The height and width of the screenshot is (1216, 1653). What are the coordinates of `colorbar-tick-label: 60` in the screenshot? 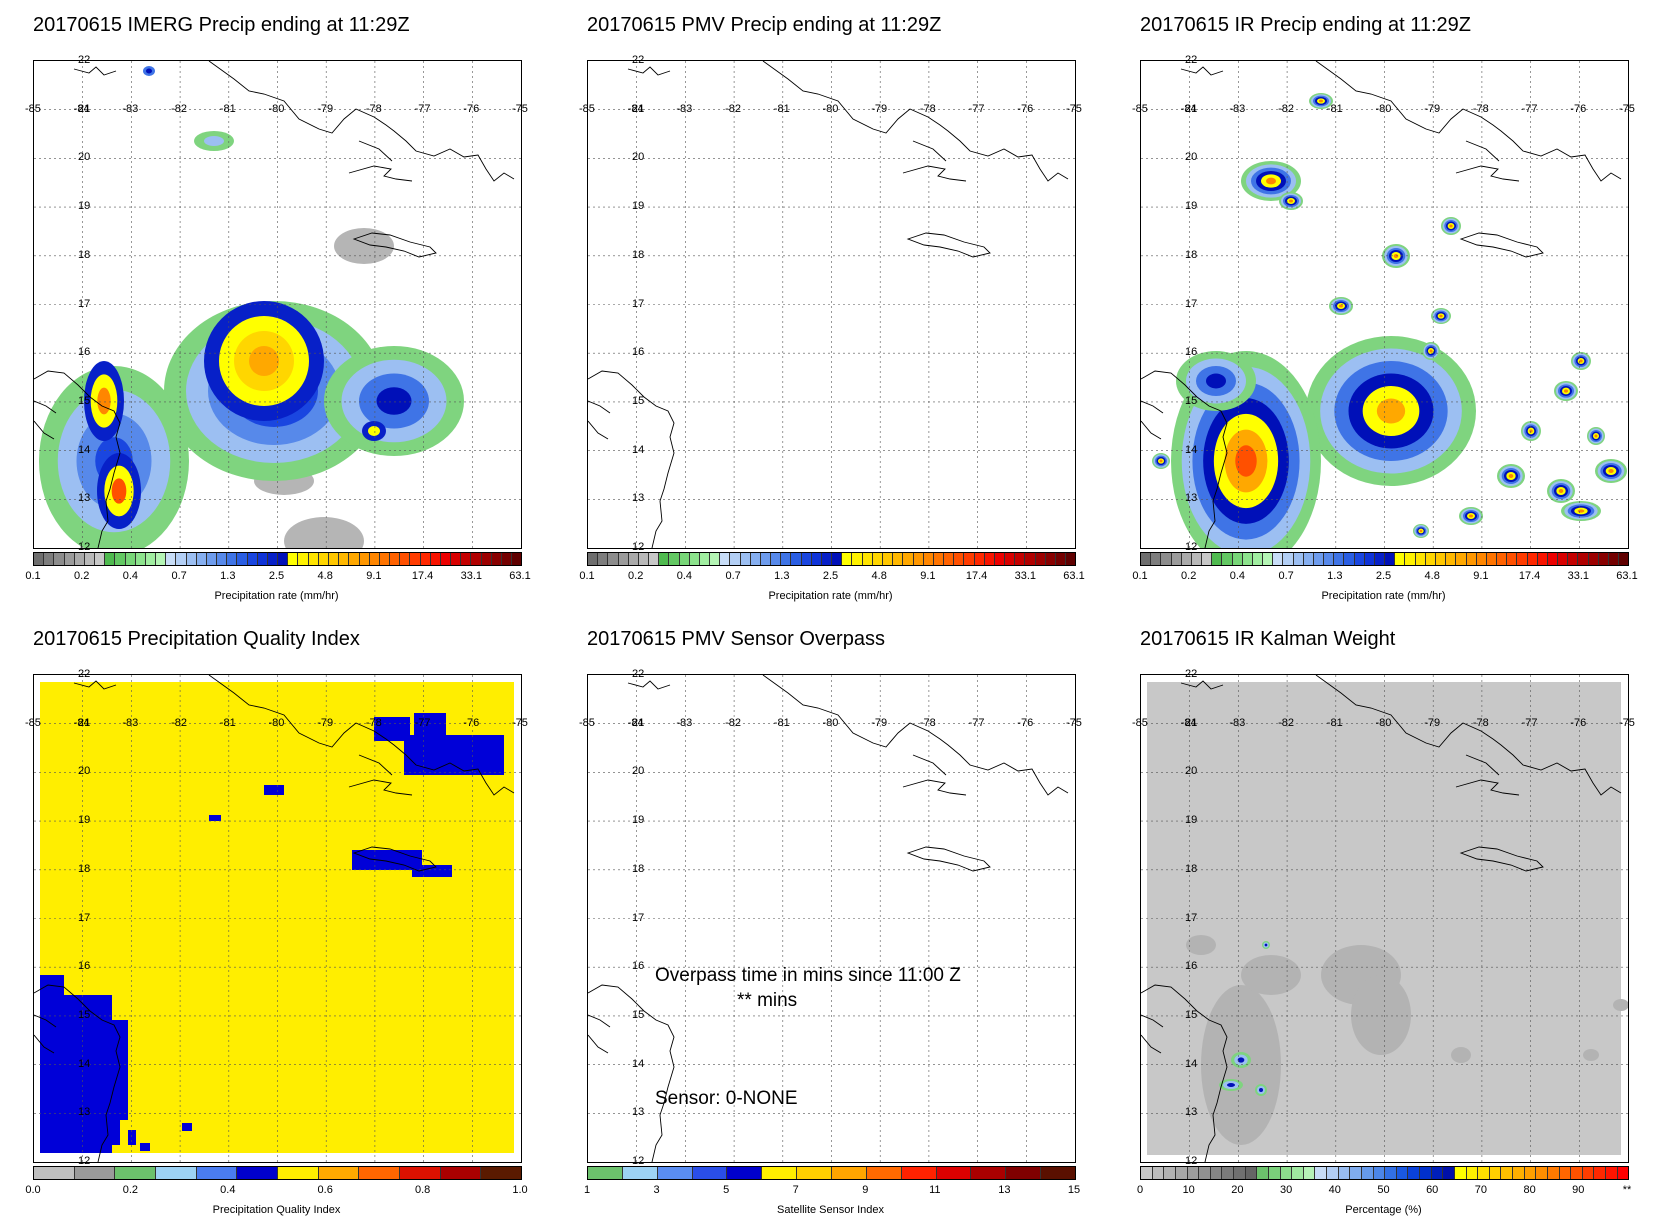 It's located at (1432, 1190).